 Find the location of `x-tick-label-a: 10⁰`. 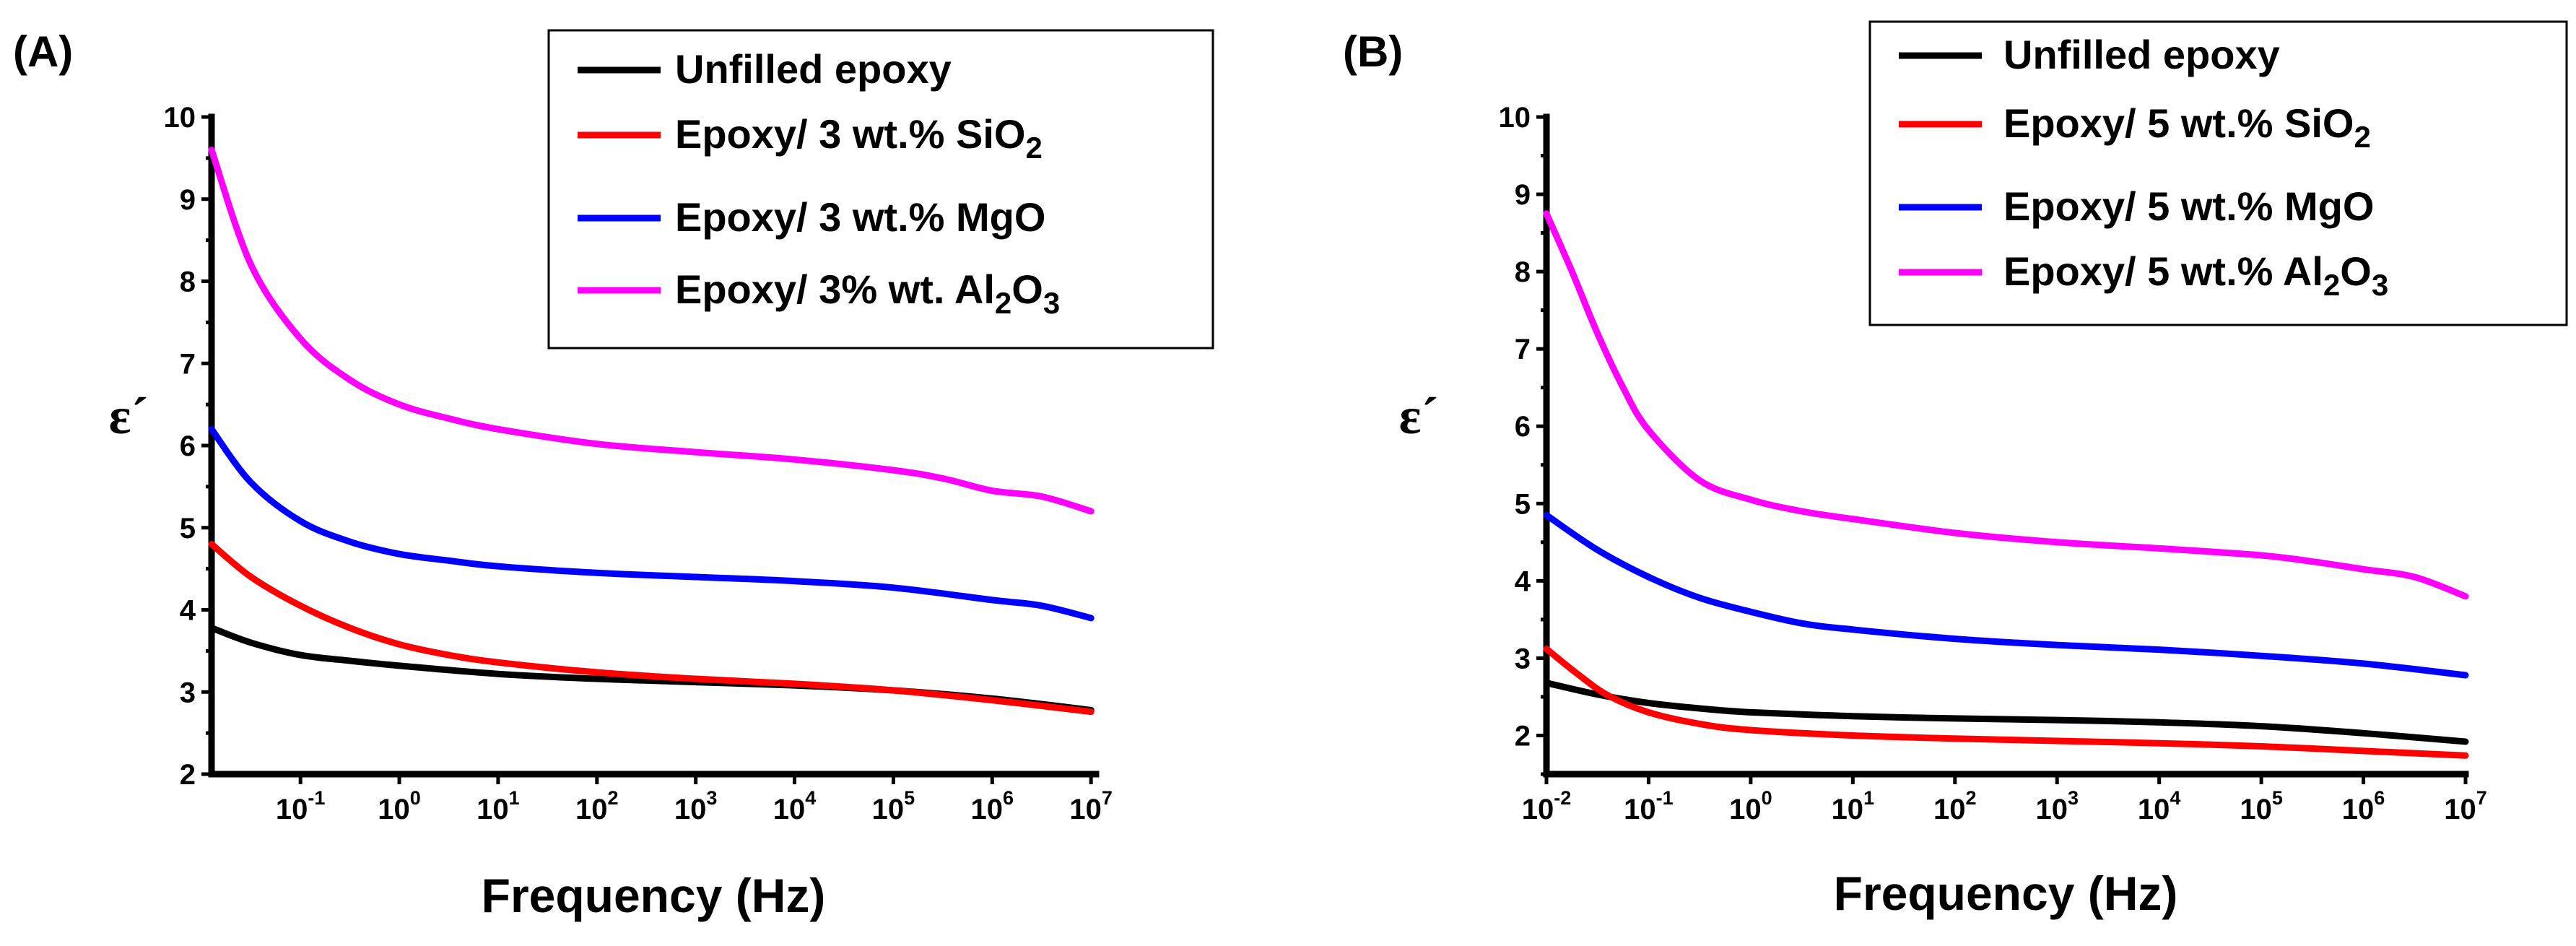

x-tick-label-a: 10⁰ is located at coordinates (399, 806).